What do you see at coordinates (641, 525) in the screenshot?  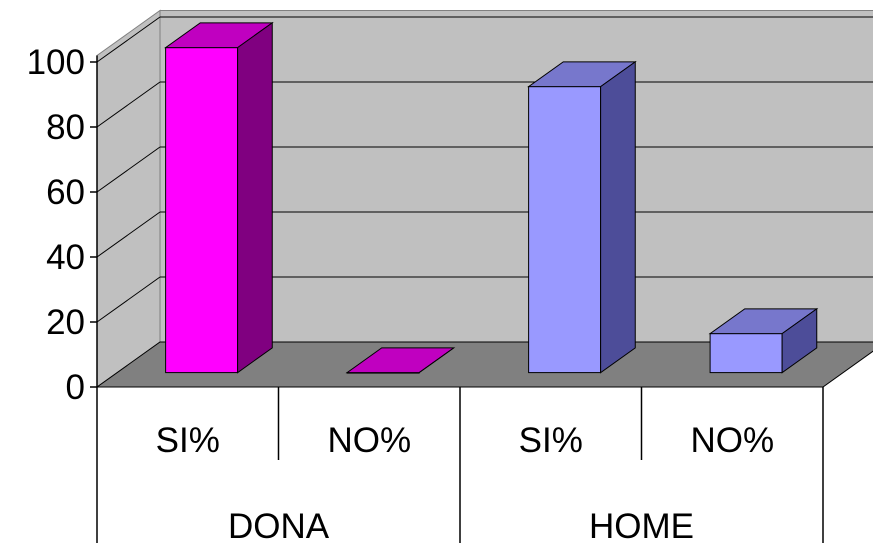 I see `x-group-label: HOME` at bounding box center [641, 525].